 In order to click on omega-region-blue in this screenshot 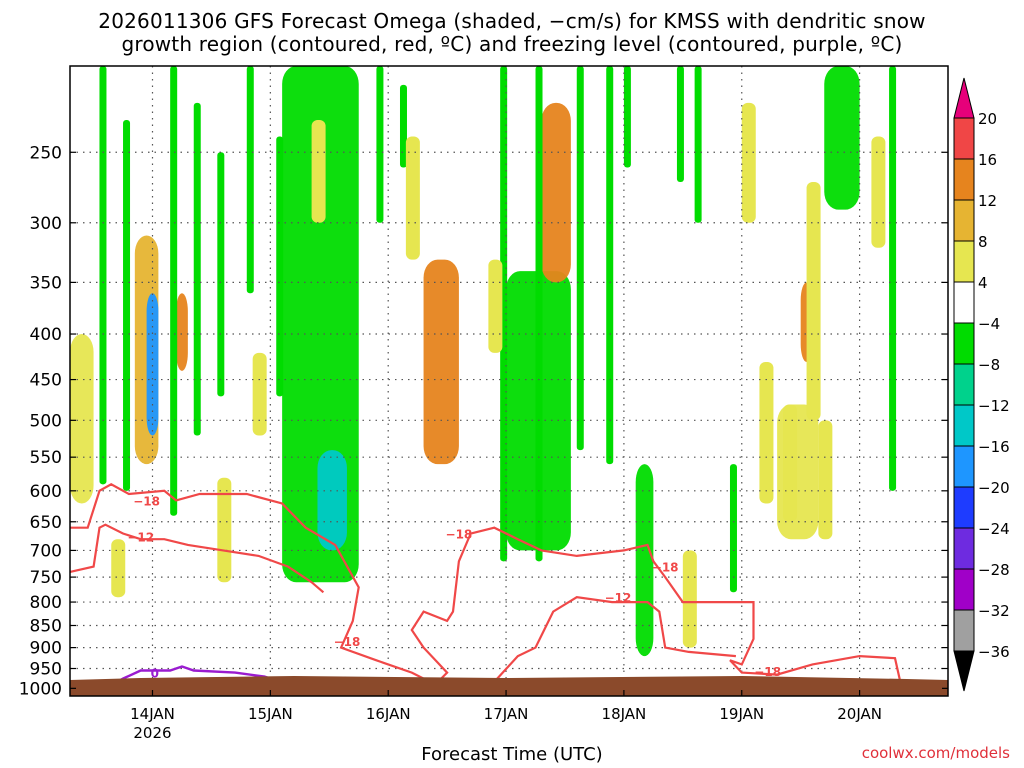, I will do `click(152, 364)`.